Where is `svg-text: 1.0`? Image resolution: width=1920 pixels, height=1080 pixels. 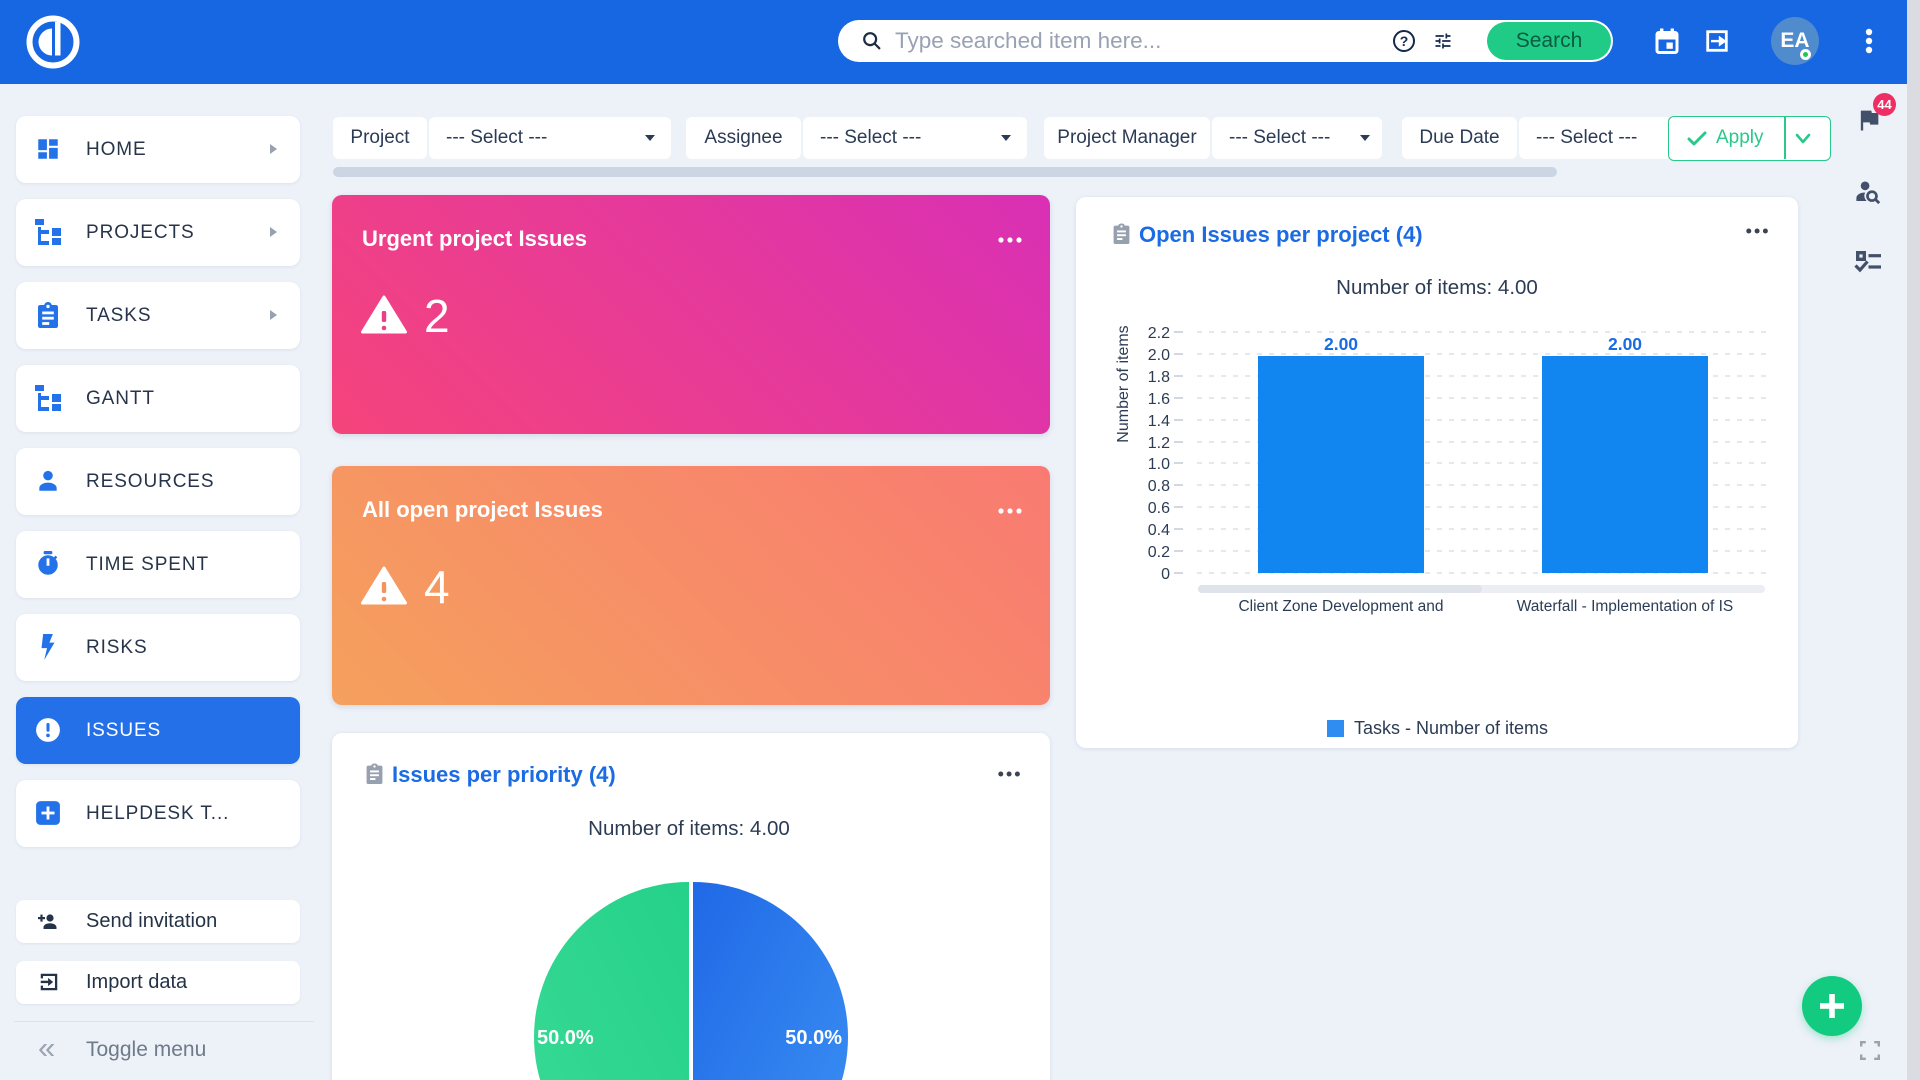 svg-text: 1.0 is located at coordinates (1159, 464).